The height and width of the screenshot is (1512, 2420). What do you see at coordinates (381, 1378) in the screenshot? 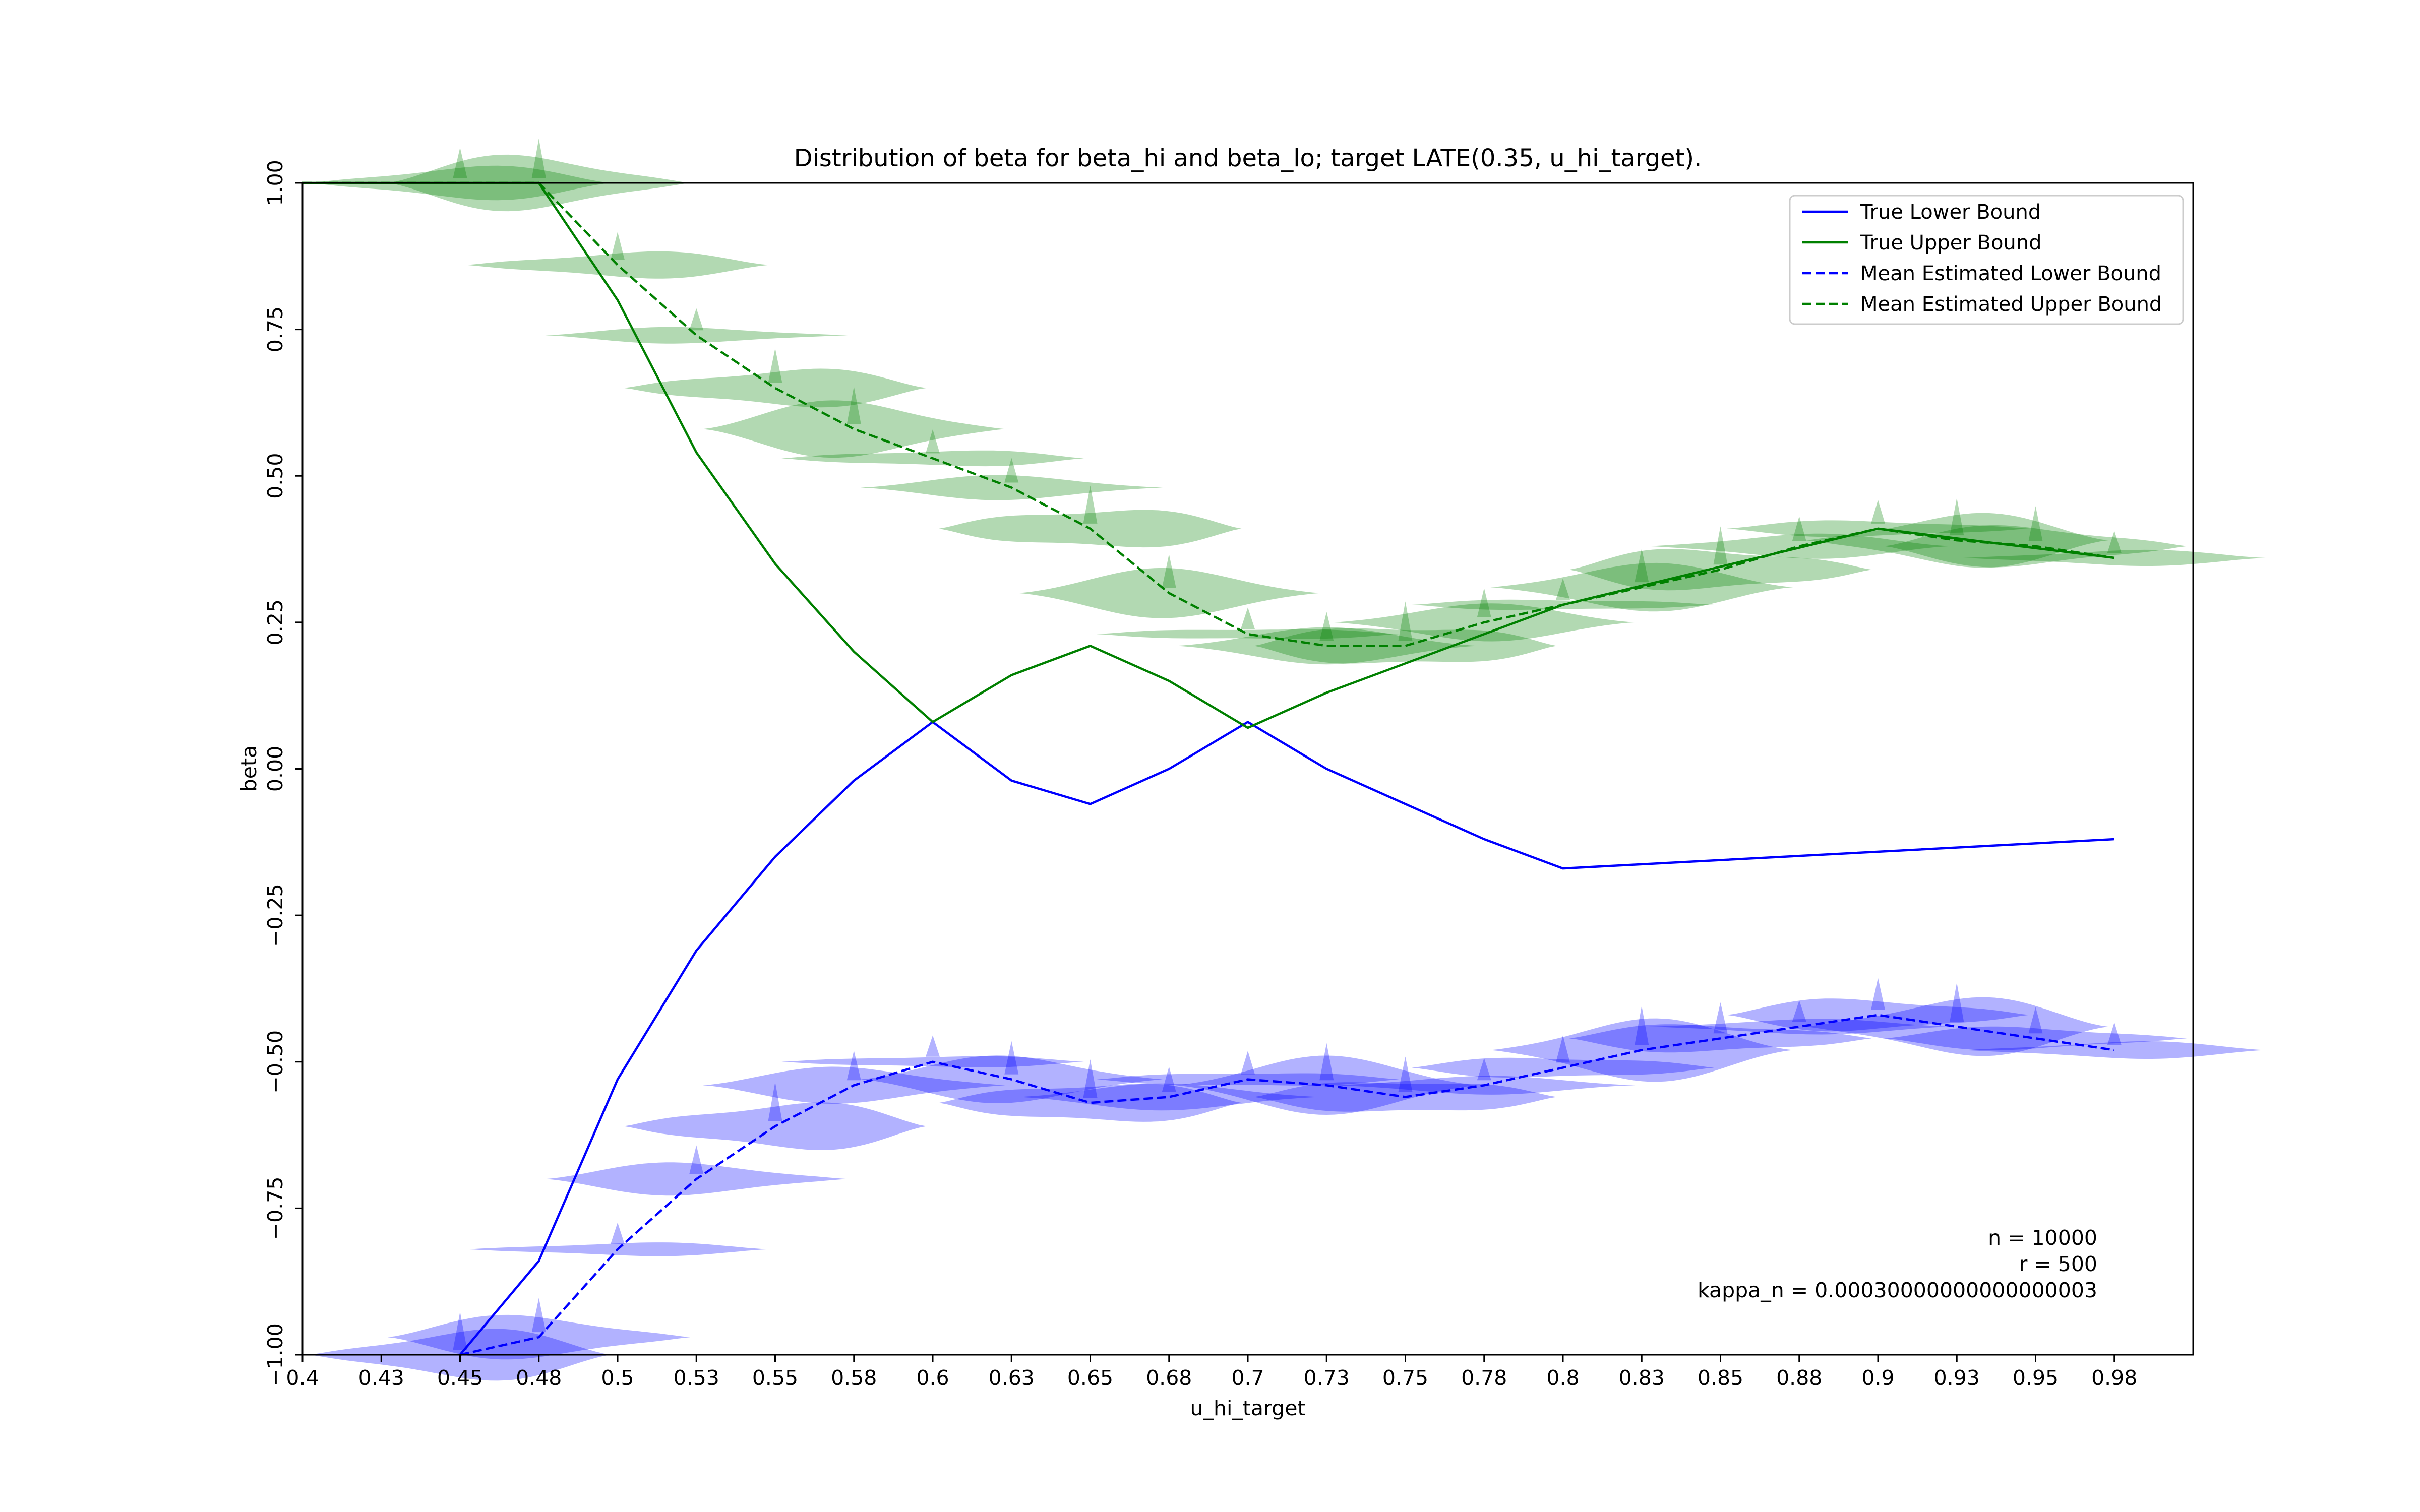
I see `x-tick-label: 0.43` at bounding box center [381, 1378].